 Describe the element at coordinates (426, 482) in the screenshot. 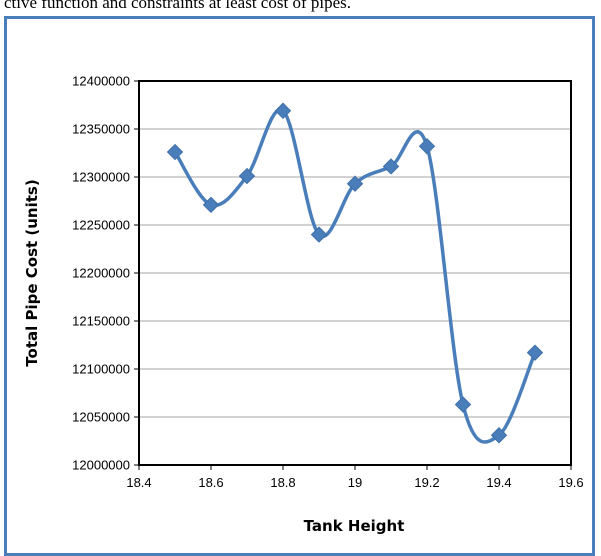

I see `x-tick-label: 19.2` at that location.